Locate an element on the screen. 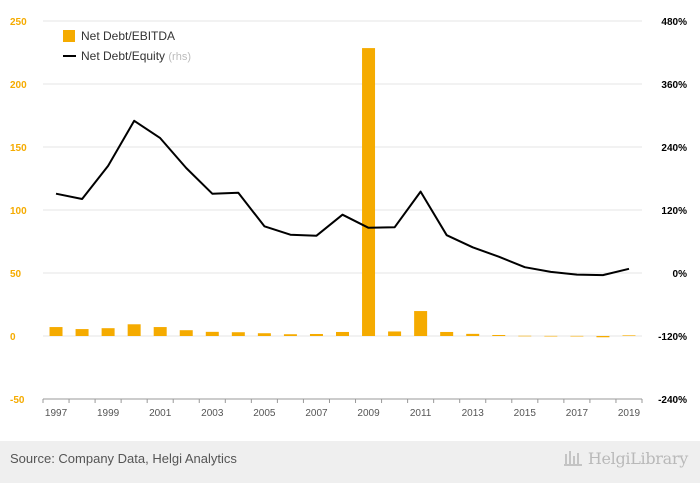 This screenshot has width=700, height=483. legend-line-label: Net Debt/Equity (rhs) is located at coordinates (136, 56).